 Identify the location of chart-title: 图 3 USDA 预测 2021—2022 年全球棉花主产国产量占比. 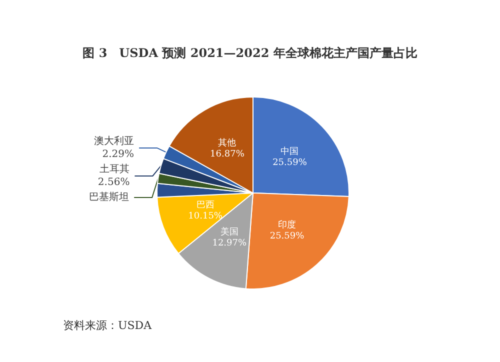
(250, 53).